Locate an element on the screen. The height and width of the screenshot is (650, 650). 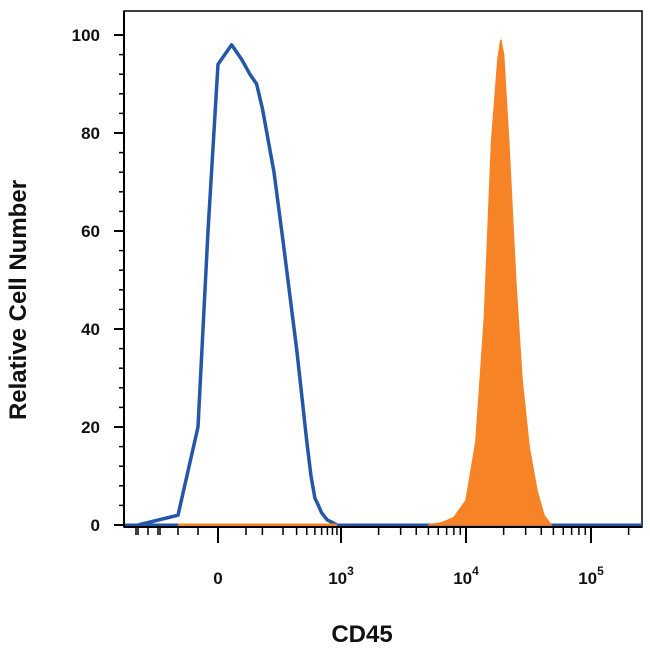
y-tick-label-20: 20 is located at coordinates (90, 427).